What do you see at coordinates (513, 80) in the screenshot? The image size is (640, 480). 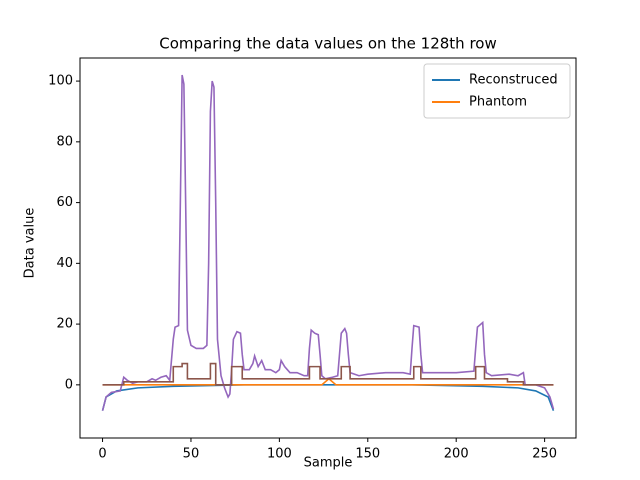 I see `legend-label: Reconstruced` at bounding box center [513, 80].